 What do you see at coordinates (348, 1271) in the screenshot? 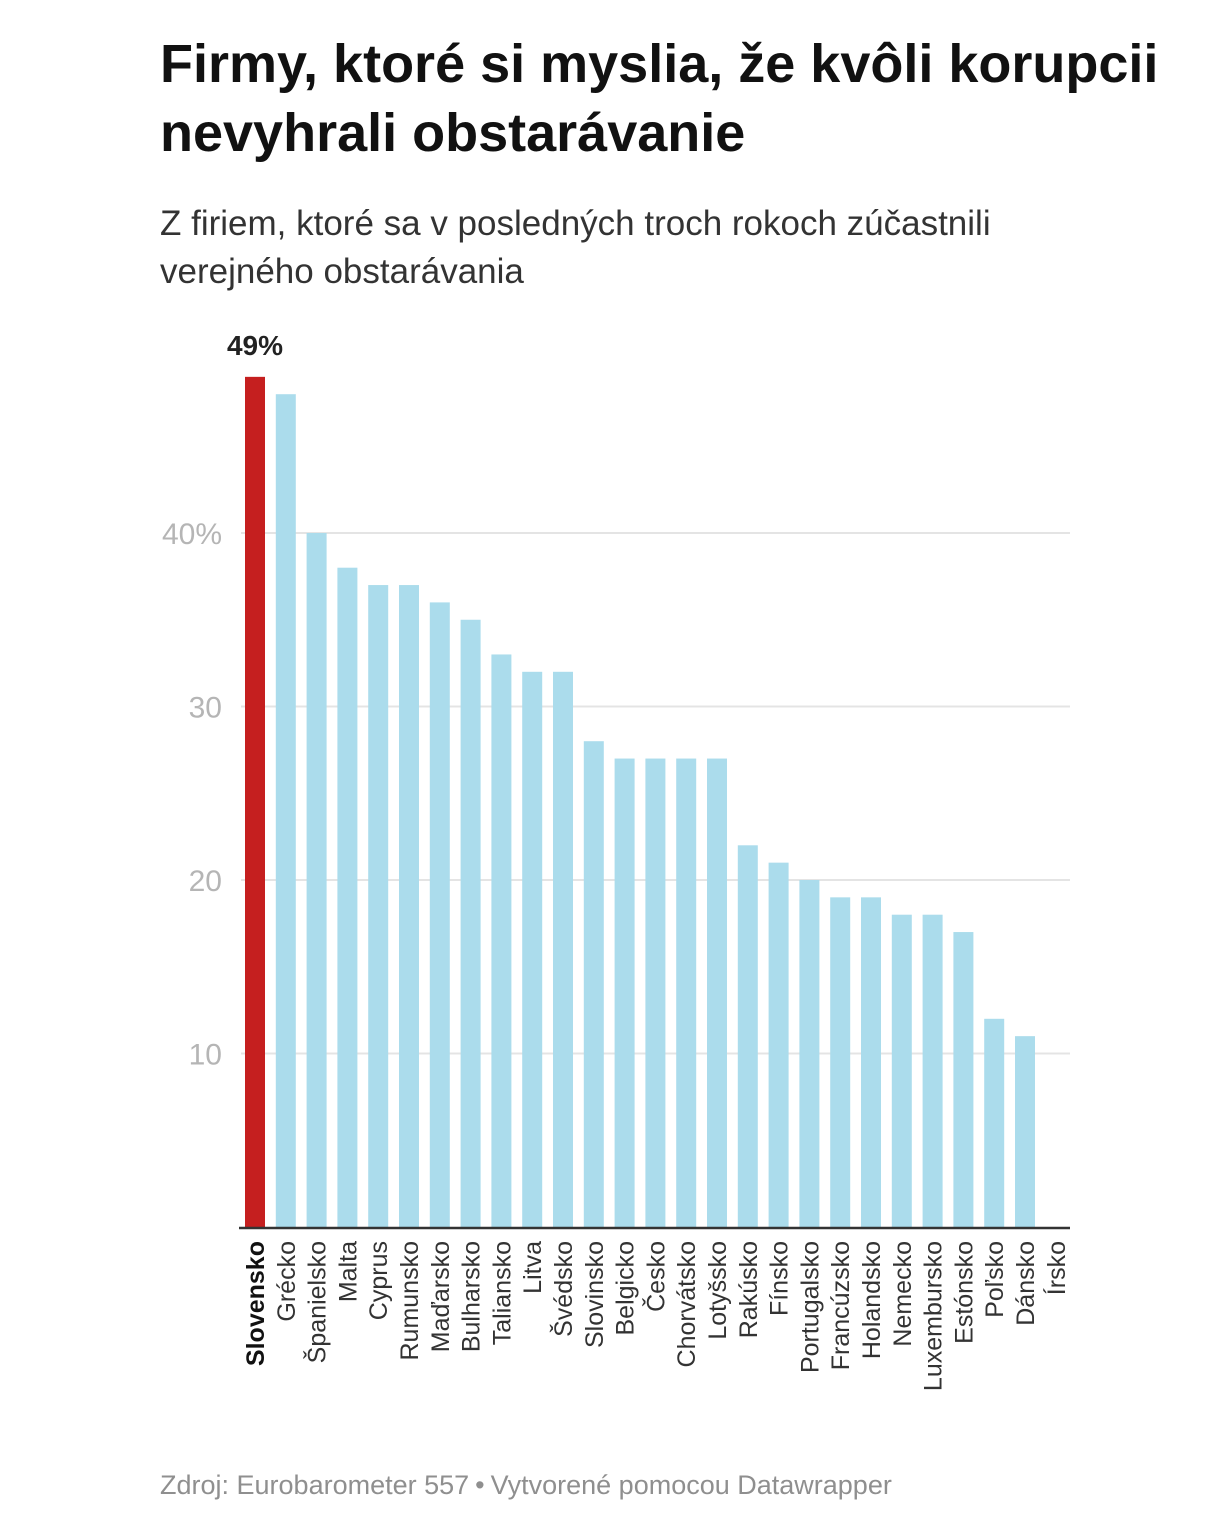
I see `x-tick-label: Malta` at bounding box center [348, 1271].